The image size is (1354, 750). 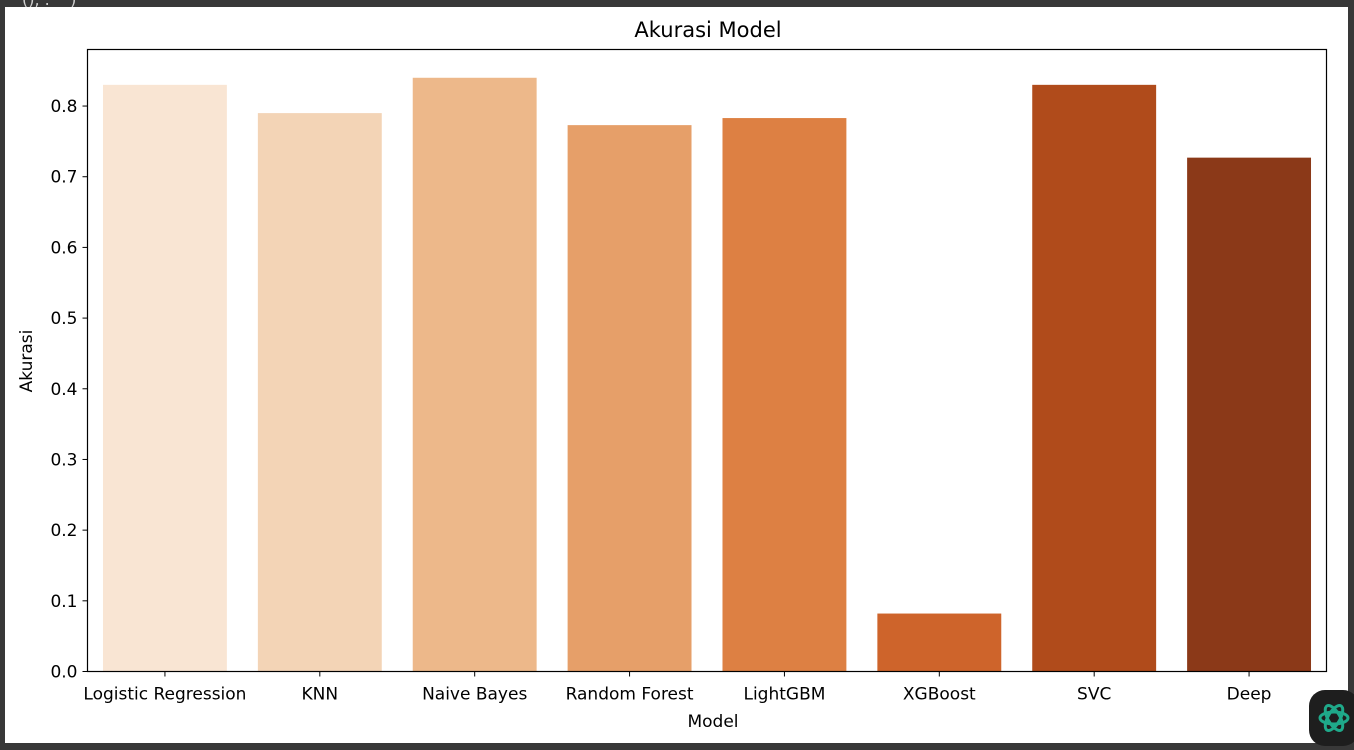 What do you see at coordinates (63, 460) in the screenshot?
I see `y-tick-label: 0.3` at bounding box center [63, 460].